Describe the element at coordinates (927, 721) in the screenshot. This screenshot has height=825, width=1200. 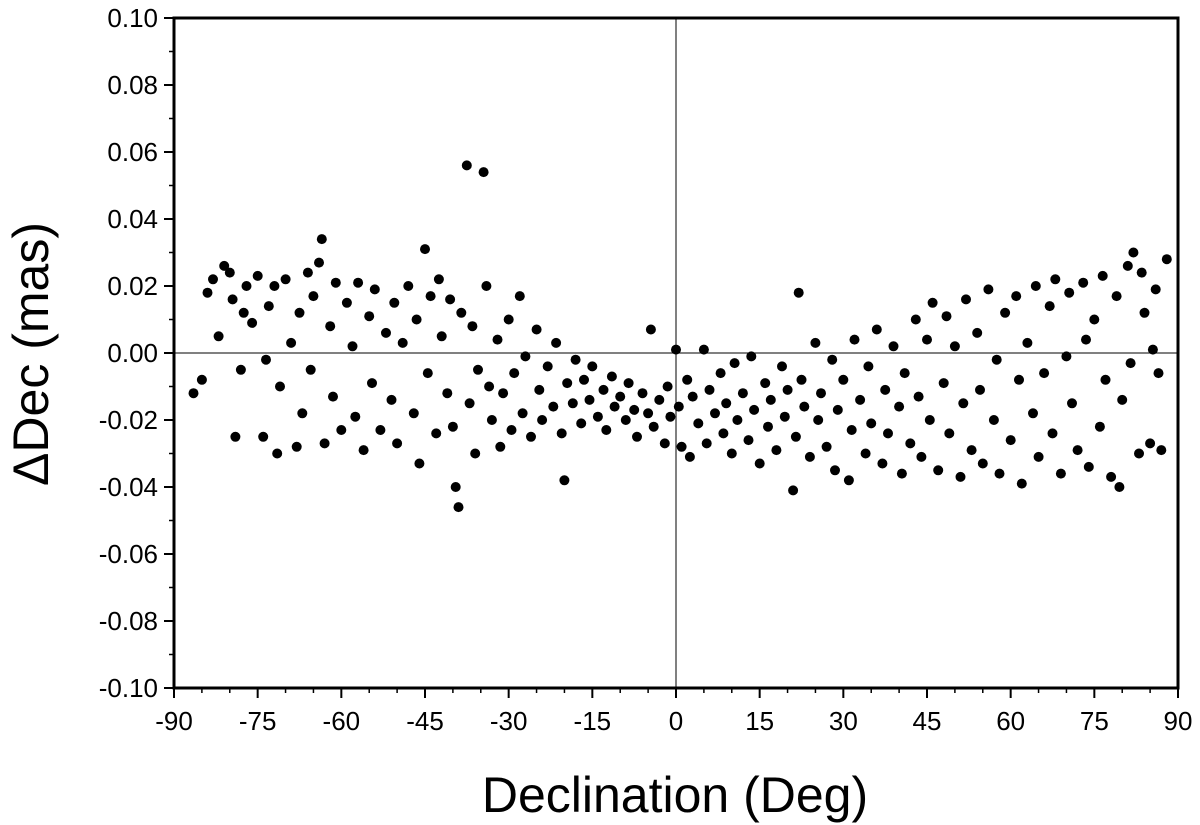
I see `x-tick-label: 45` at that location.